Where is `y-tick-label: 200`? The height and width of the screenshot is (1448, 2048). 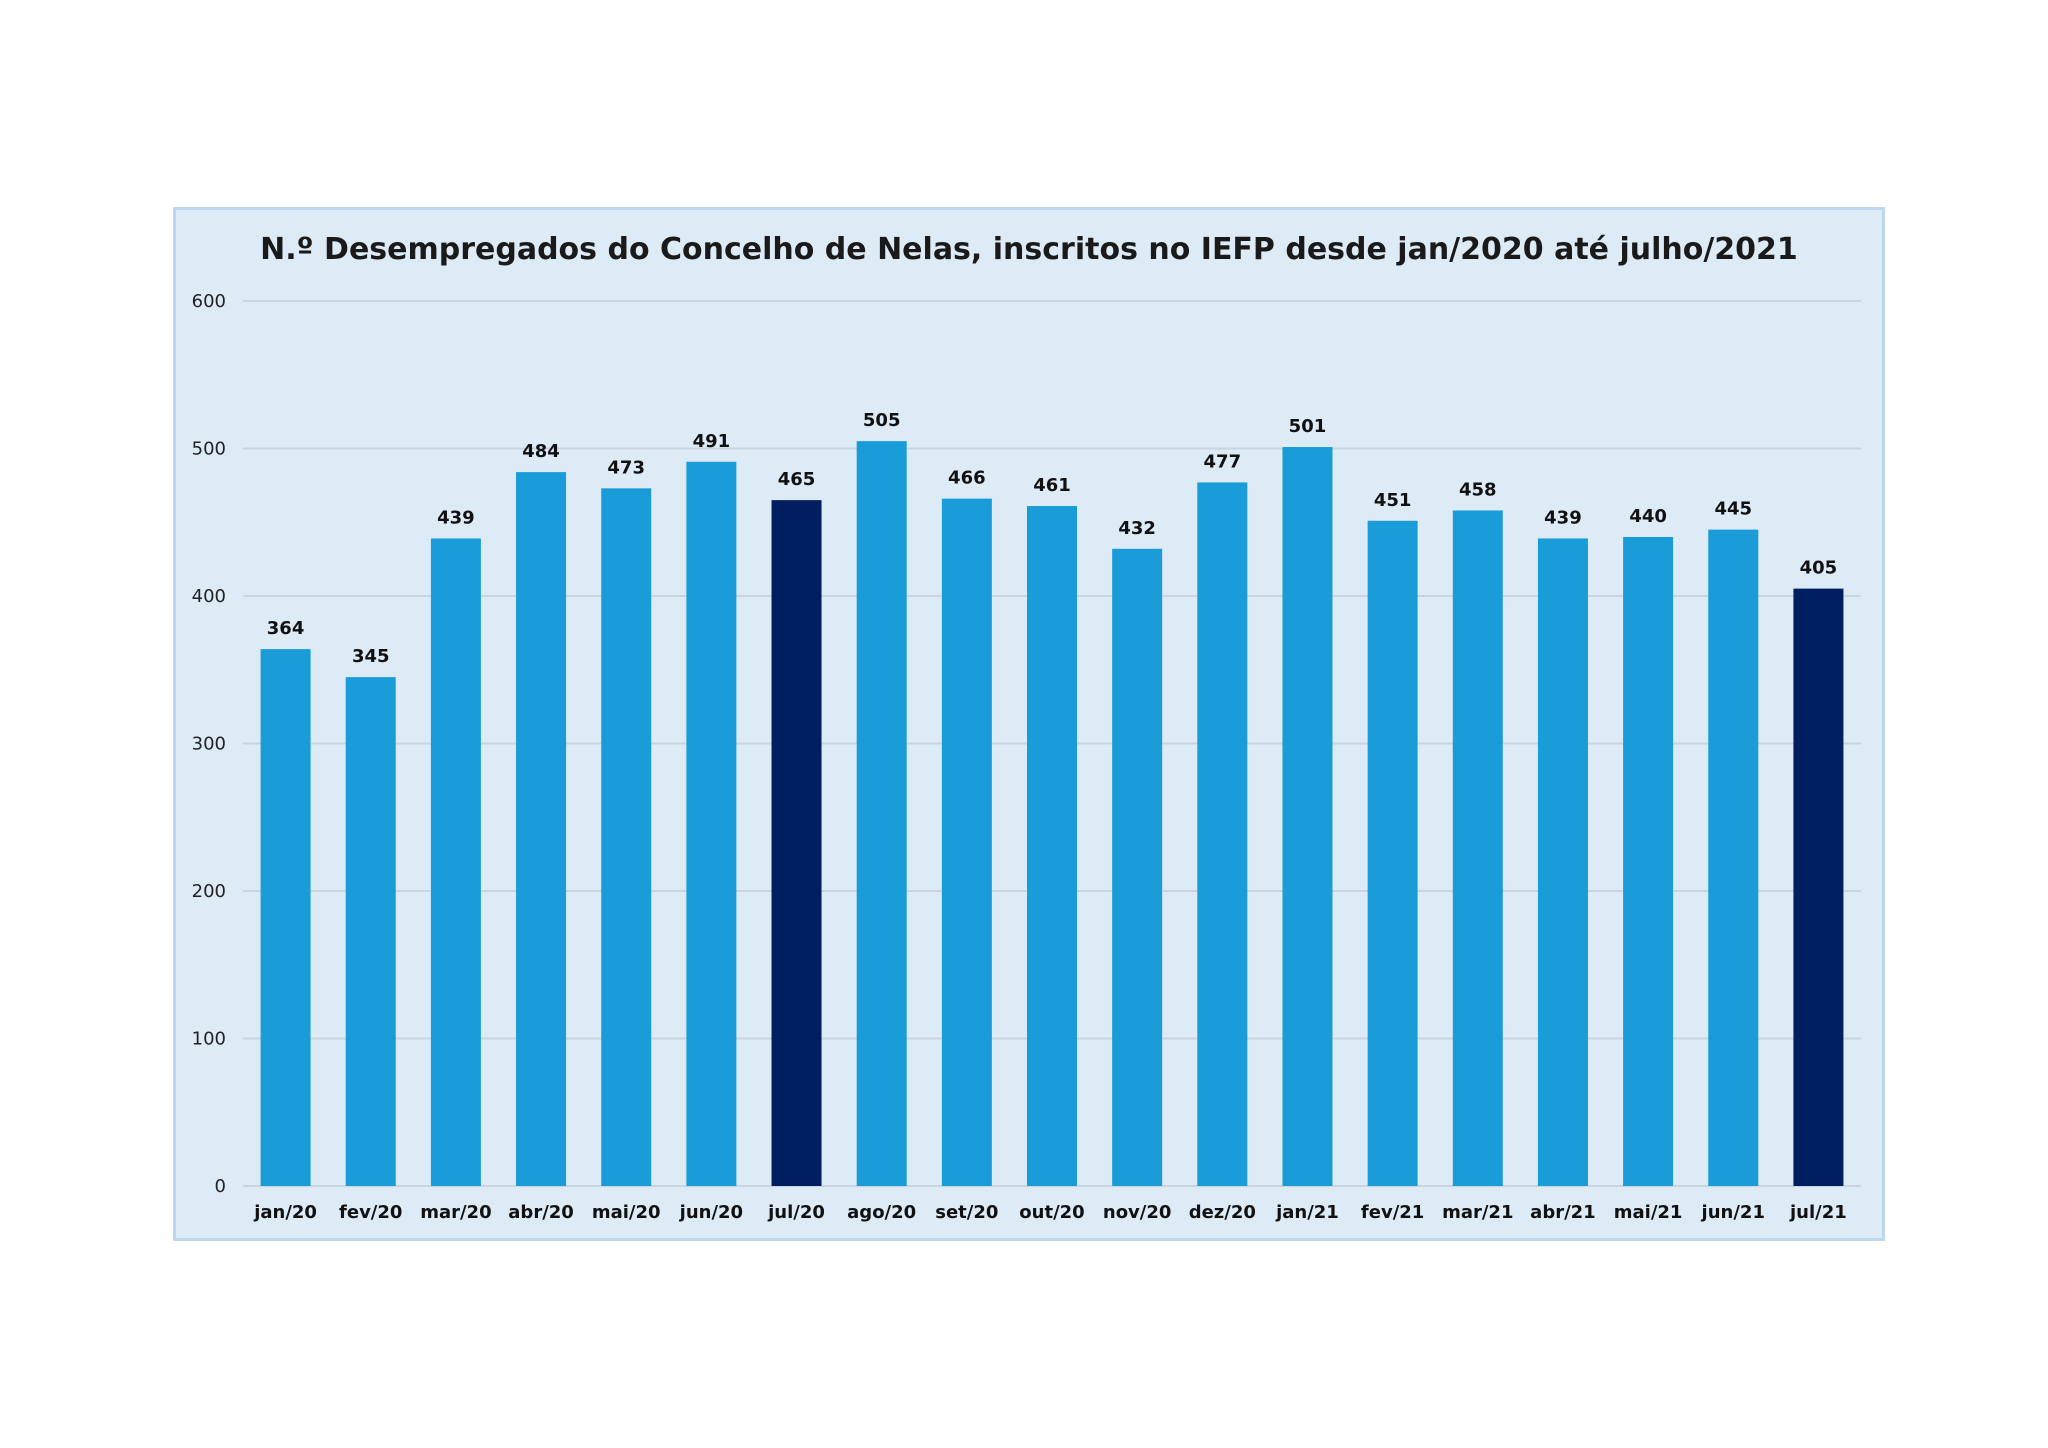
y-tick-label: 200 is located at coordinates (209, 891).